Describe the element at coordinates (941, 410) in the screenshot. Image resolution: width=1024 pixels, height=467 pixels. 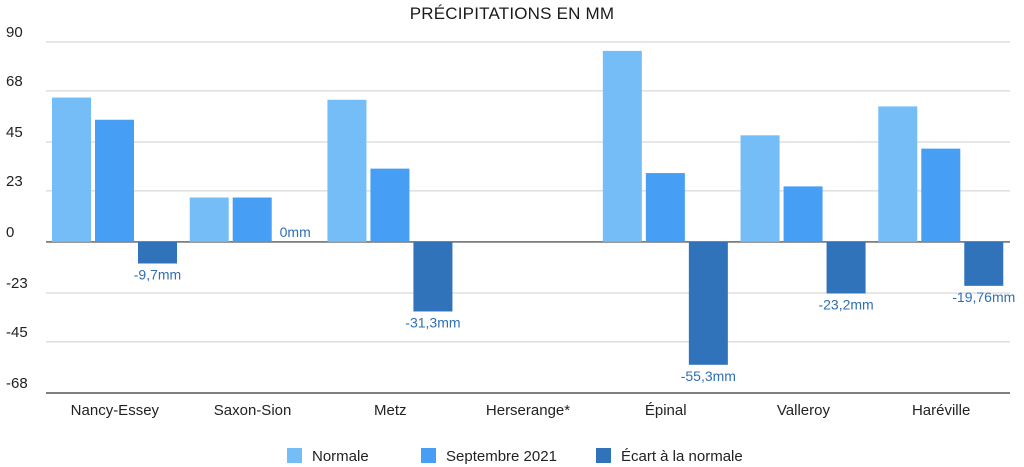
I see `x-category-label: Haréville` at that location.